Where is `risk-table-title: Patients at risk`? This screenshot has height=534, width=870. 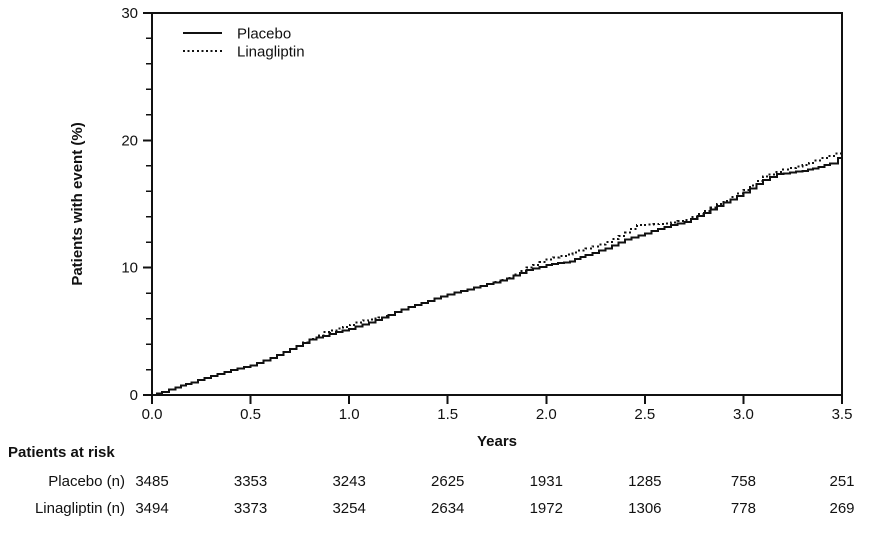
risk-table-title: Patients at risk is located at coordinates (61, 452).